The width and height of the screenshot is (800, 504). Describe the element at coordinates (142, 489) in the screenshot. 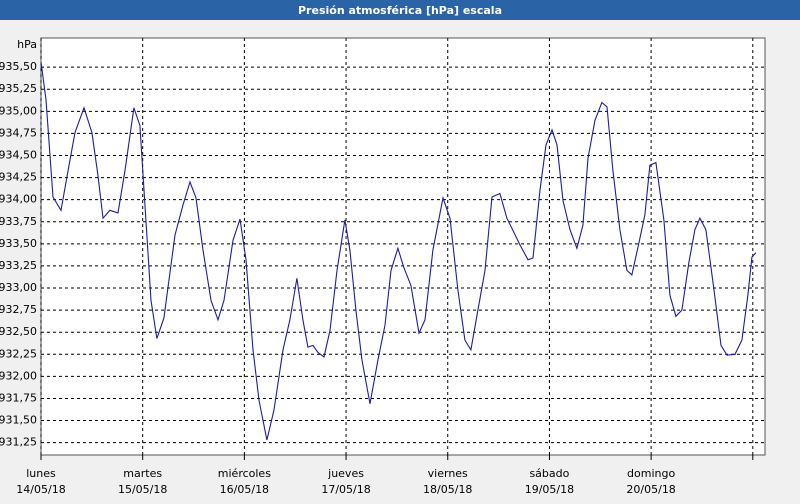

I see `x-tick-date: 15/05/18` at that location.